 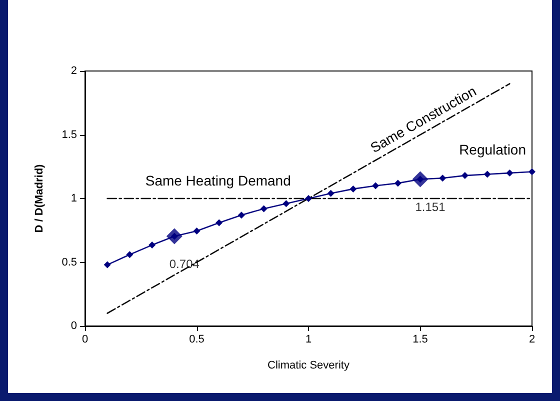 I want to click on y-tick-label: 0, so click(x=73, y=326).